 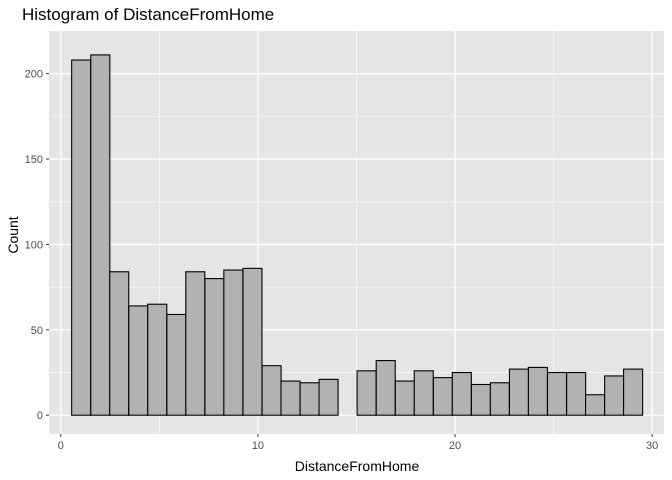 I want to click on y-tick-label: 0, so click(x=40, y=416).